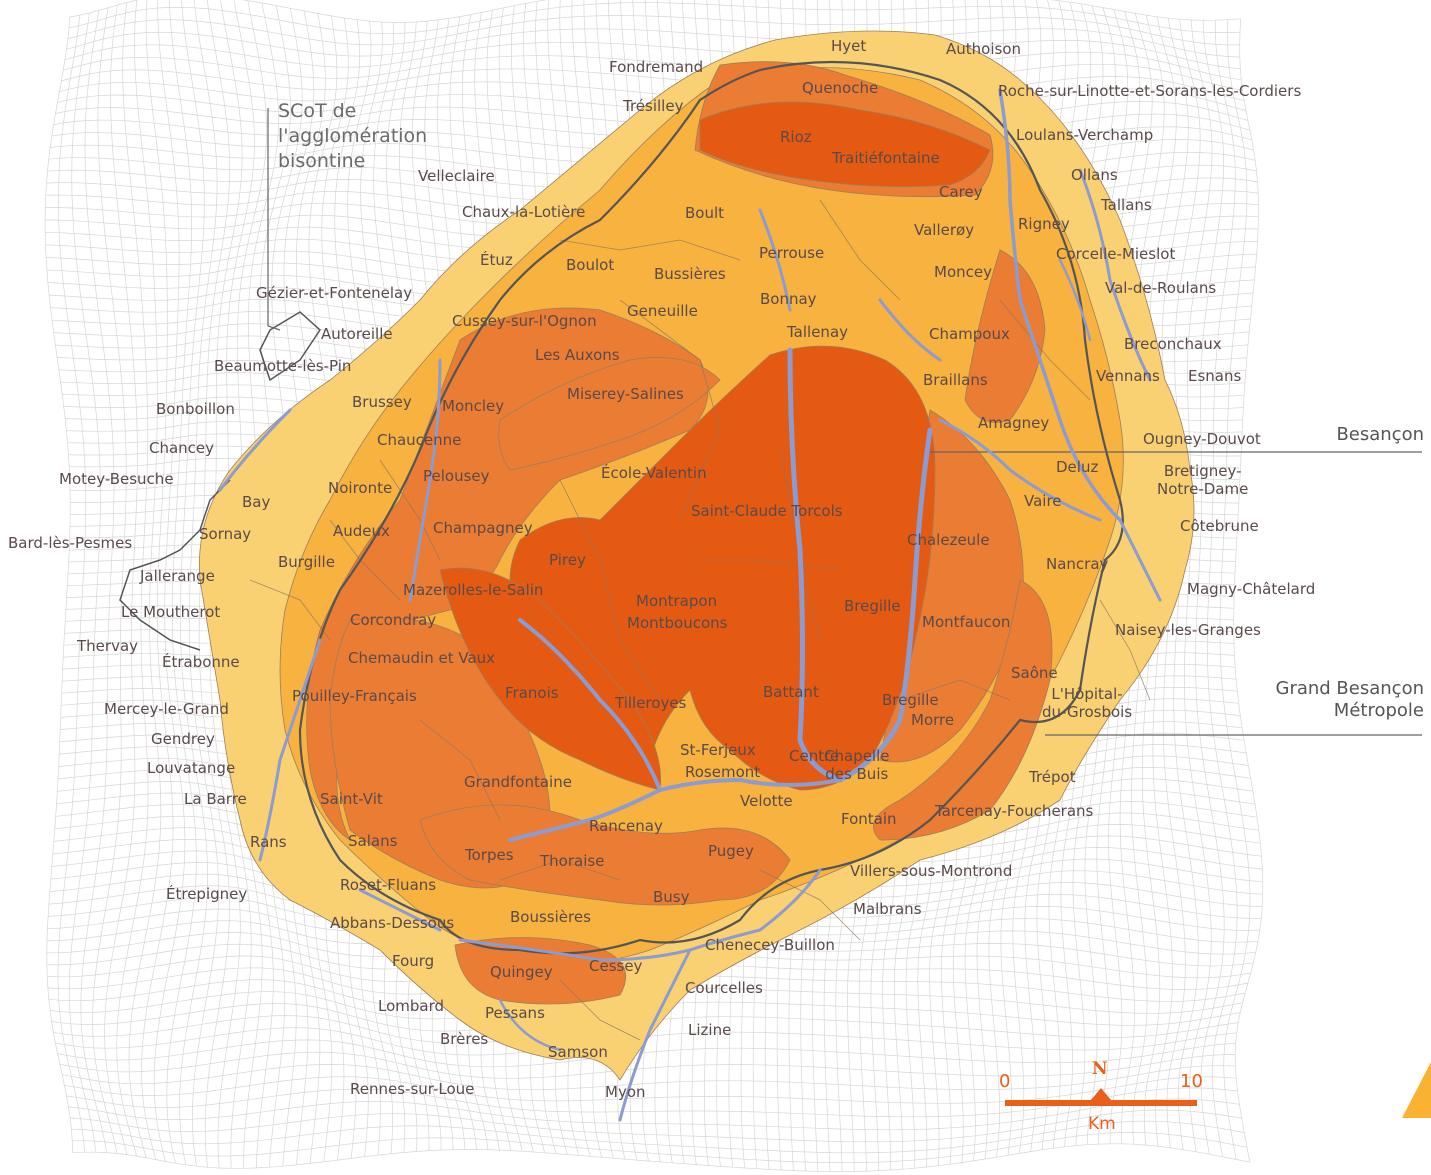 The height and width of the screenshot is (1175, 1431). Describe the element at coordinates (1102, 1124) in the screenshot. I see `scale-unit-label: Km` at that location.